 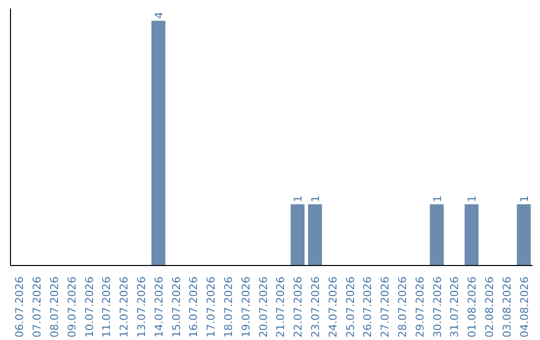 I want to click on x-tick-label: 09.07.2026, so click(x=71, y=307).